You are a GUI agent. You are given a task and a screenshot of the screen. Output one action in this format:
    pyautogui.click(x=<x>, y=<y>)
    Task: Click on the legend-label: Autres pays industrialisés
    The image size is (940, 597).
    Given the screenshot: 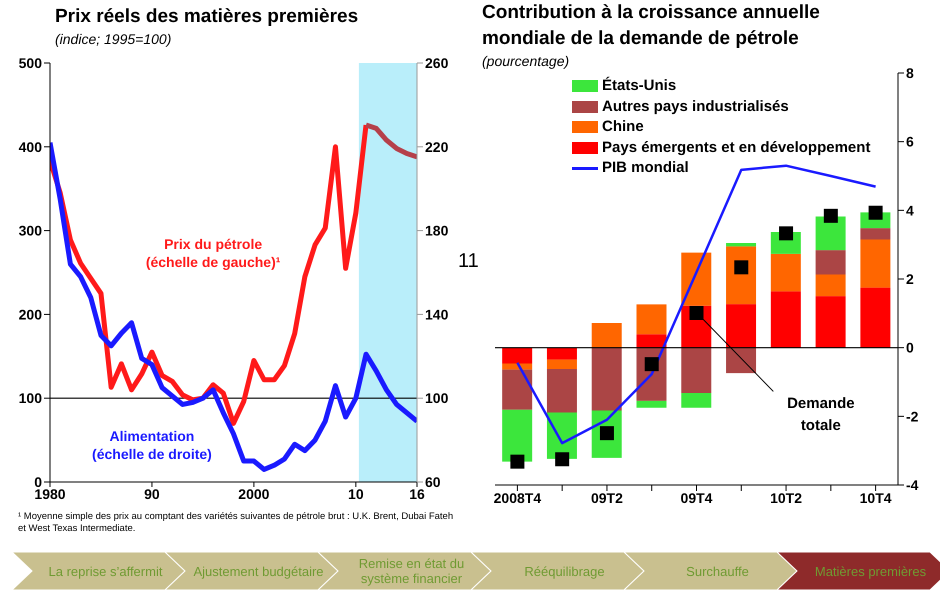 What is the action you would take?
    pyautogui.click(x=695, y=106)
    